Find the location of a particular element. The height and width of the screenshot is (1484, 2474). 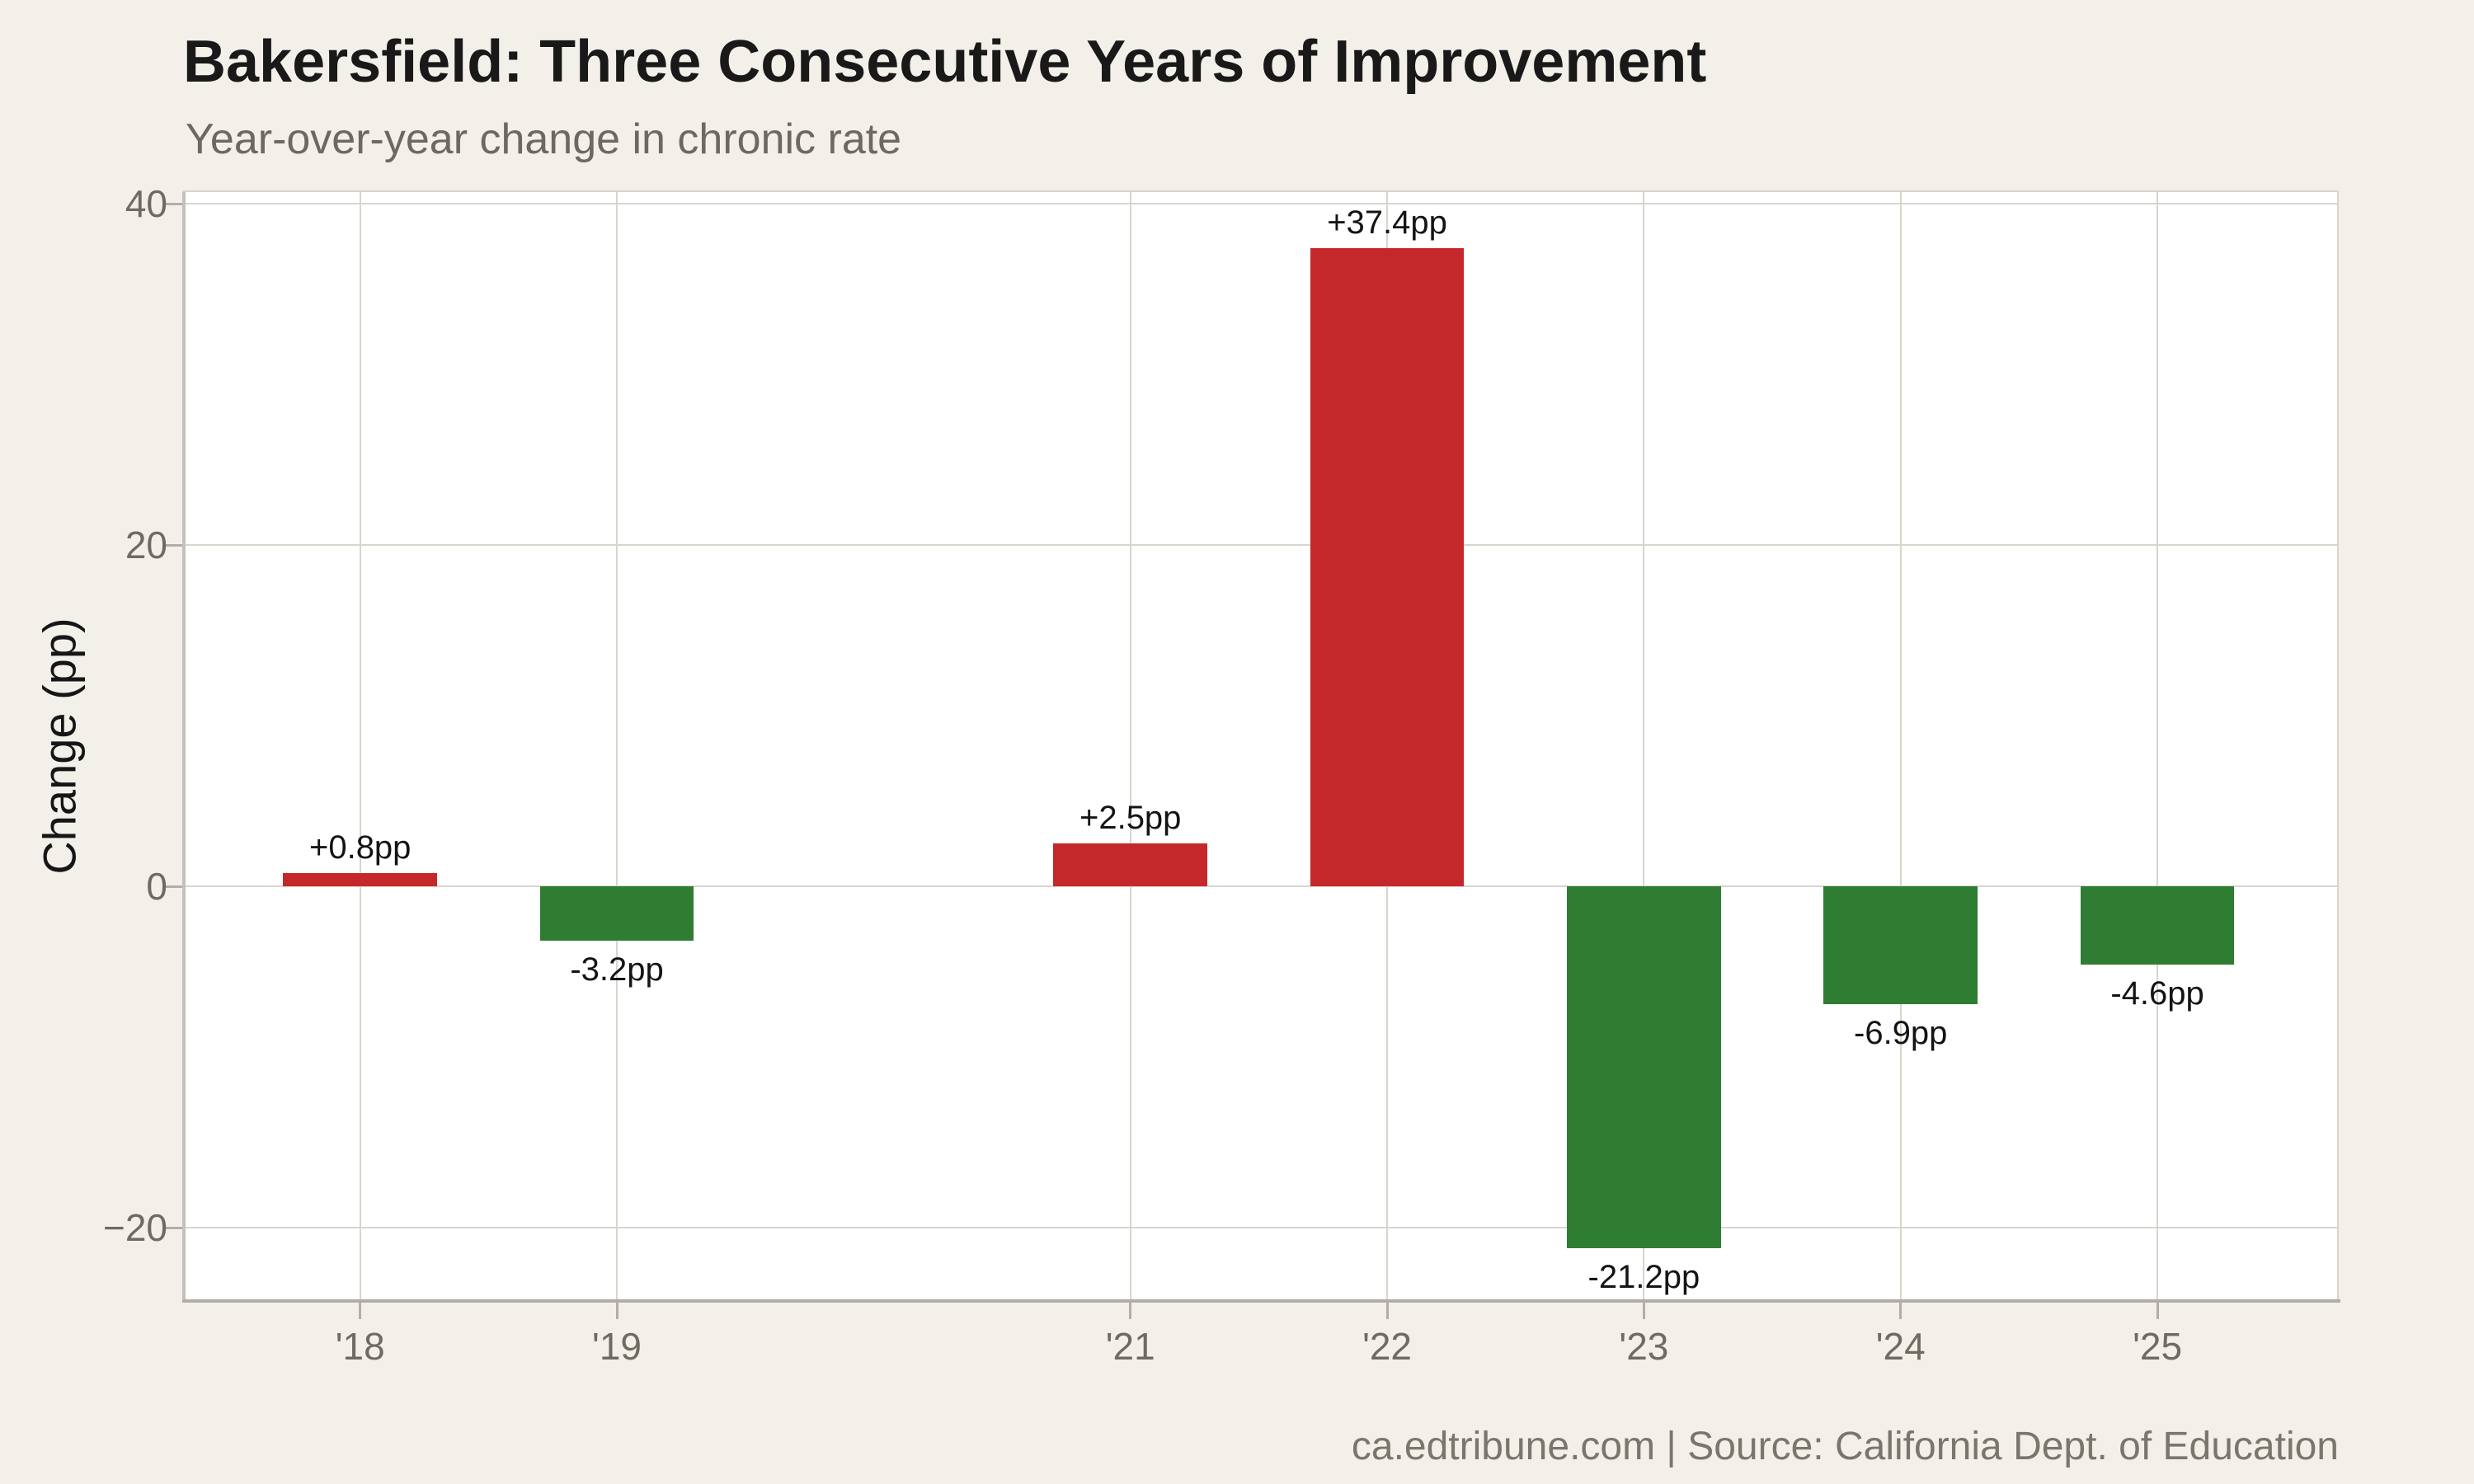

plot-border-right is located at coordinates (2338, 745).